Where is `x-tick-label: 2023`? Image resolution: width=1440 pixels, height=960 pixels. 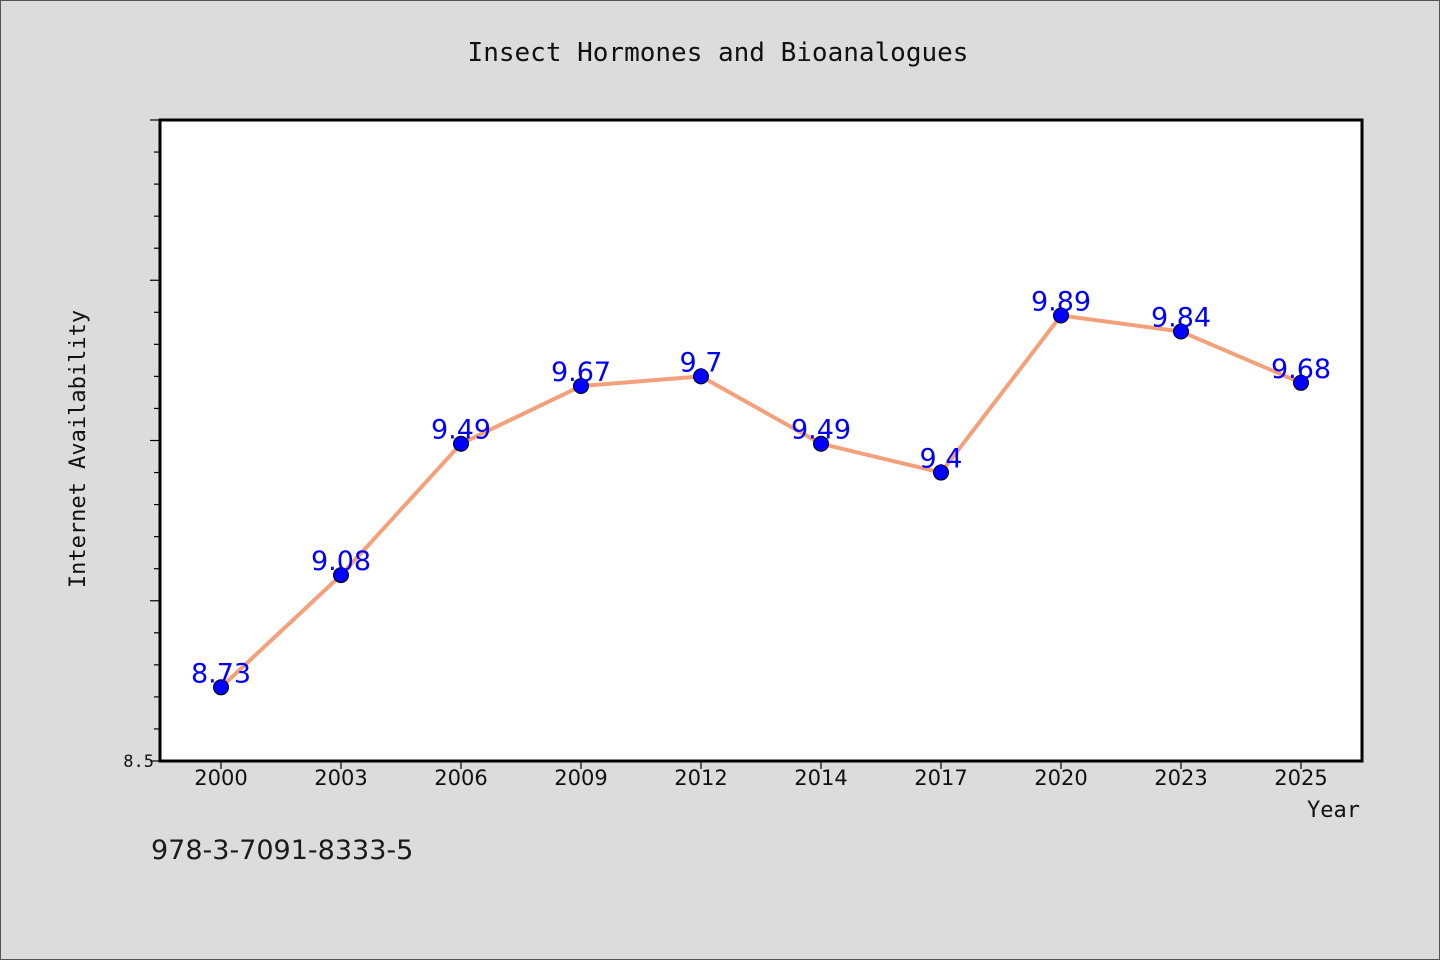
x-tick-label: 2023 is located at coordinates (1180, 778).